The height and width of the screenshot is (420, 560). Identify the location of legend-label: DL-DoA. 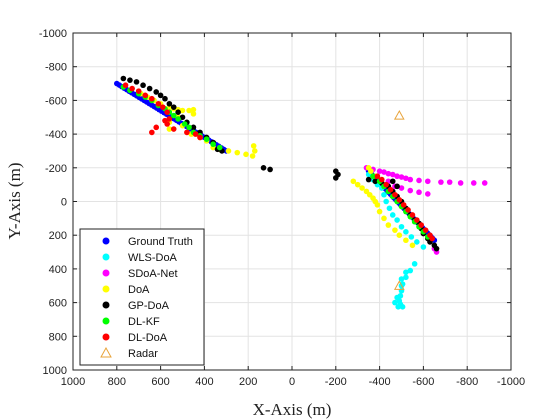
(148, 338).